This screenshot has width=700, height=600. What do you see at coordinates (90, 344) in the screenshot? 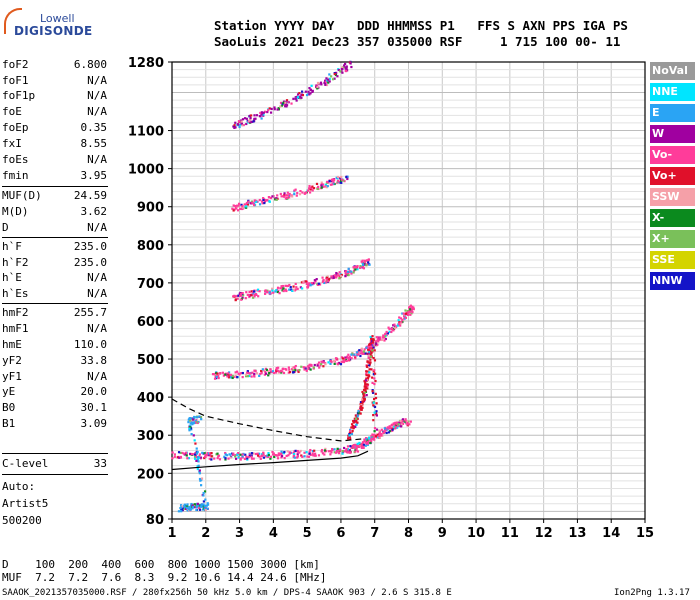
I see `param-value: 110.0` at bounding box center [90, 344].